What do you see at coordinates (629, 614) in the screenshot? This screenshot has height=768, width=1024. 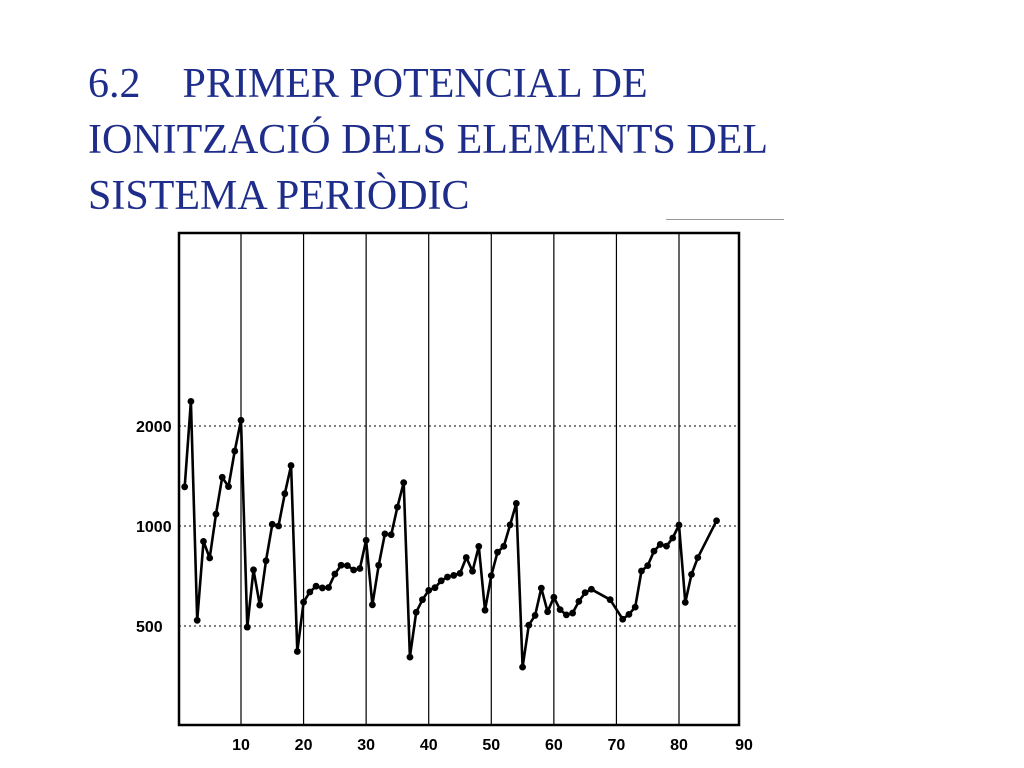 I see `data-point-z72` at bounding box center [629, 614].